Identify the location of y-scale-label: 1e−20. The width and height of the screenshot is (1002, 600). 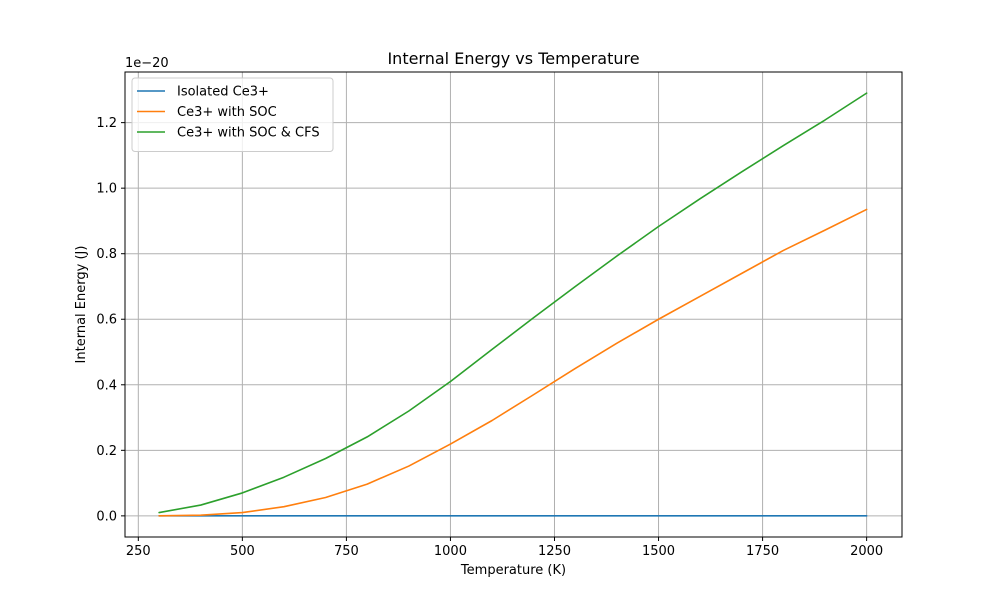
(147, 63).